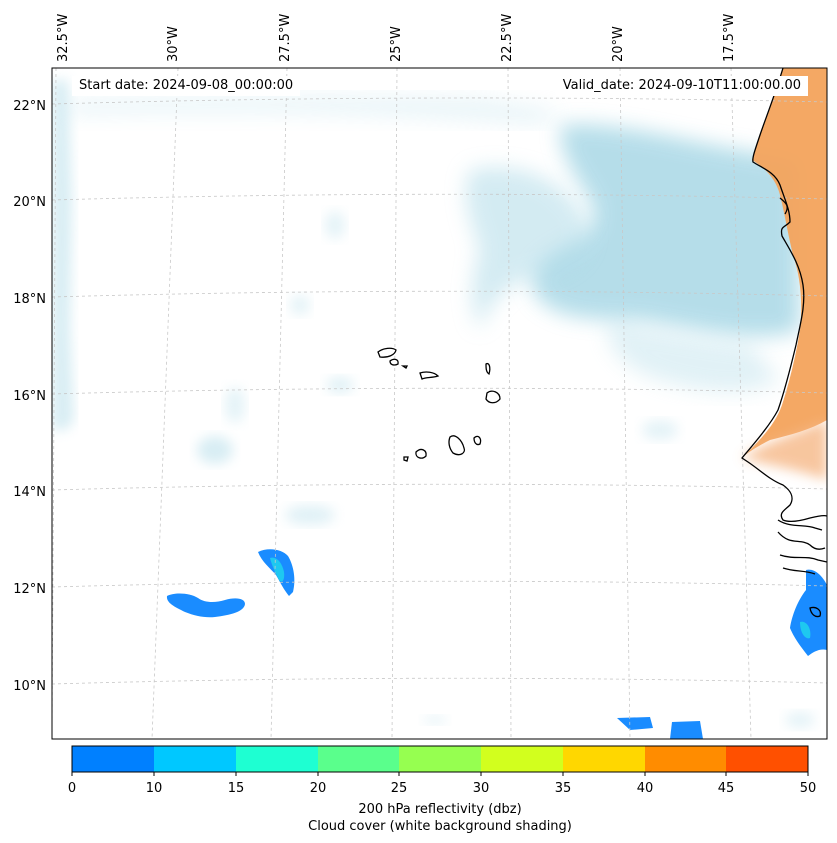  What do you see at coordinates (63, 38) in the screenshot?
I see `lon-label: 32.5°W` at bounding box center [63, 38].